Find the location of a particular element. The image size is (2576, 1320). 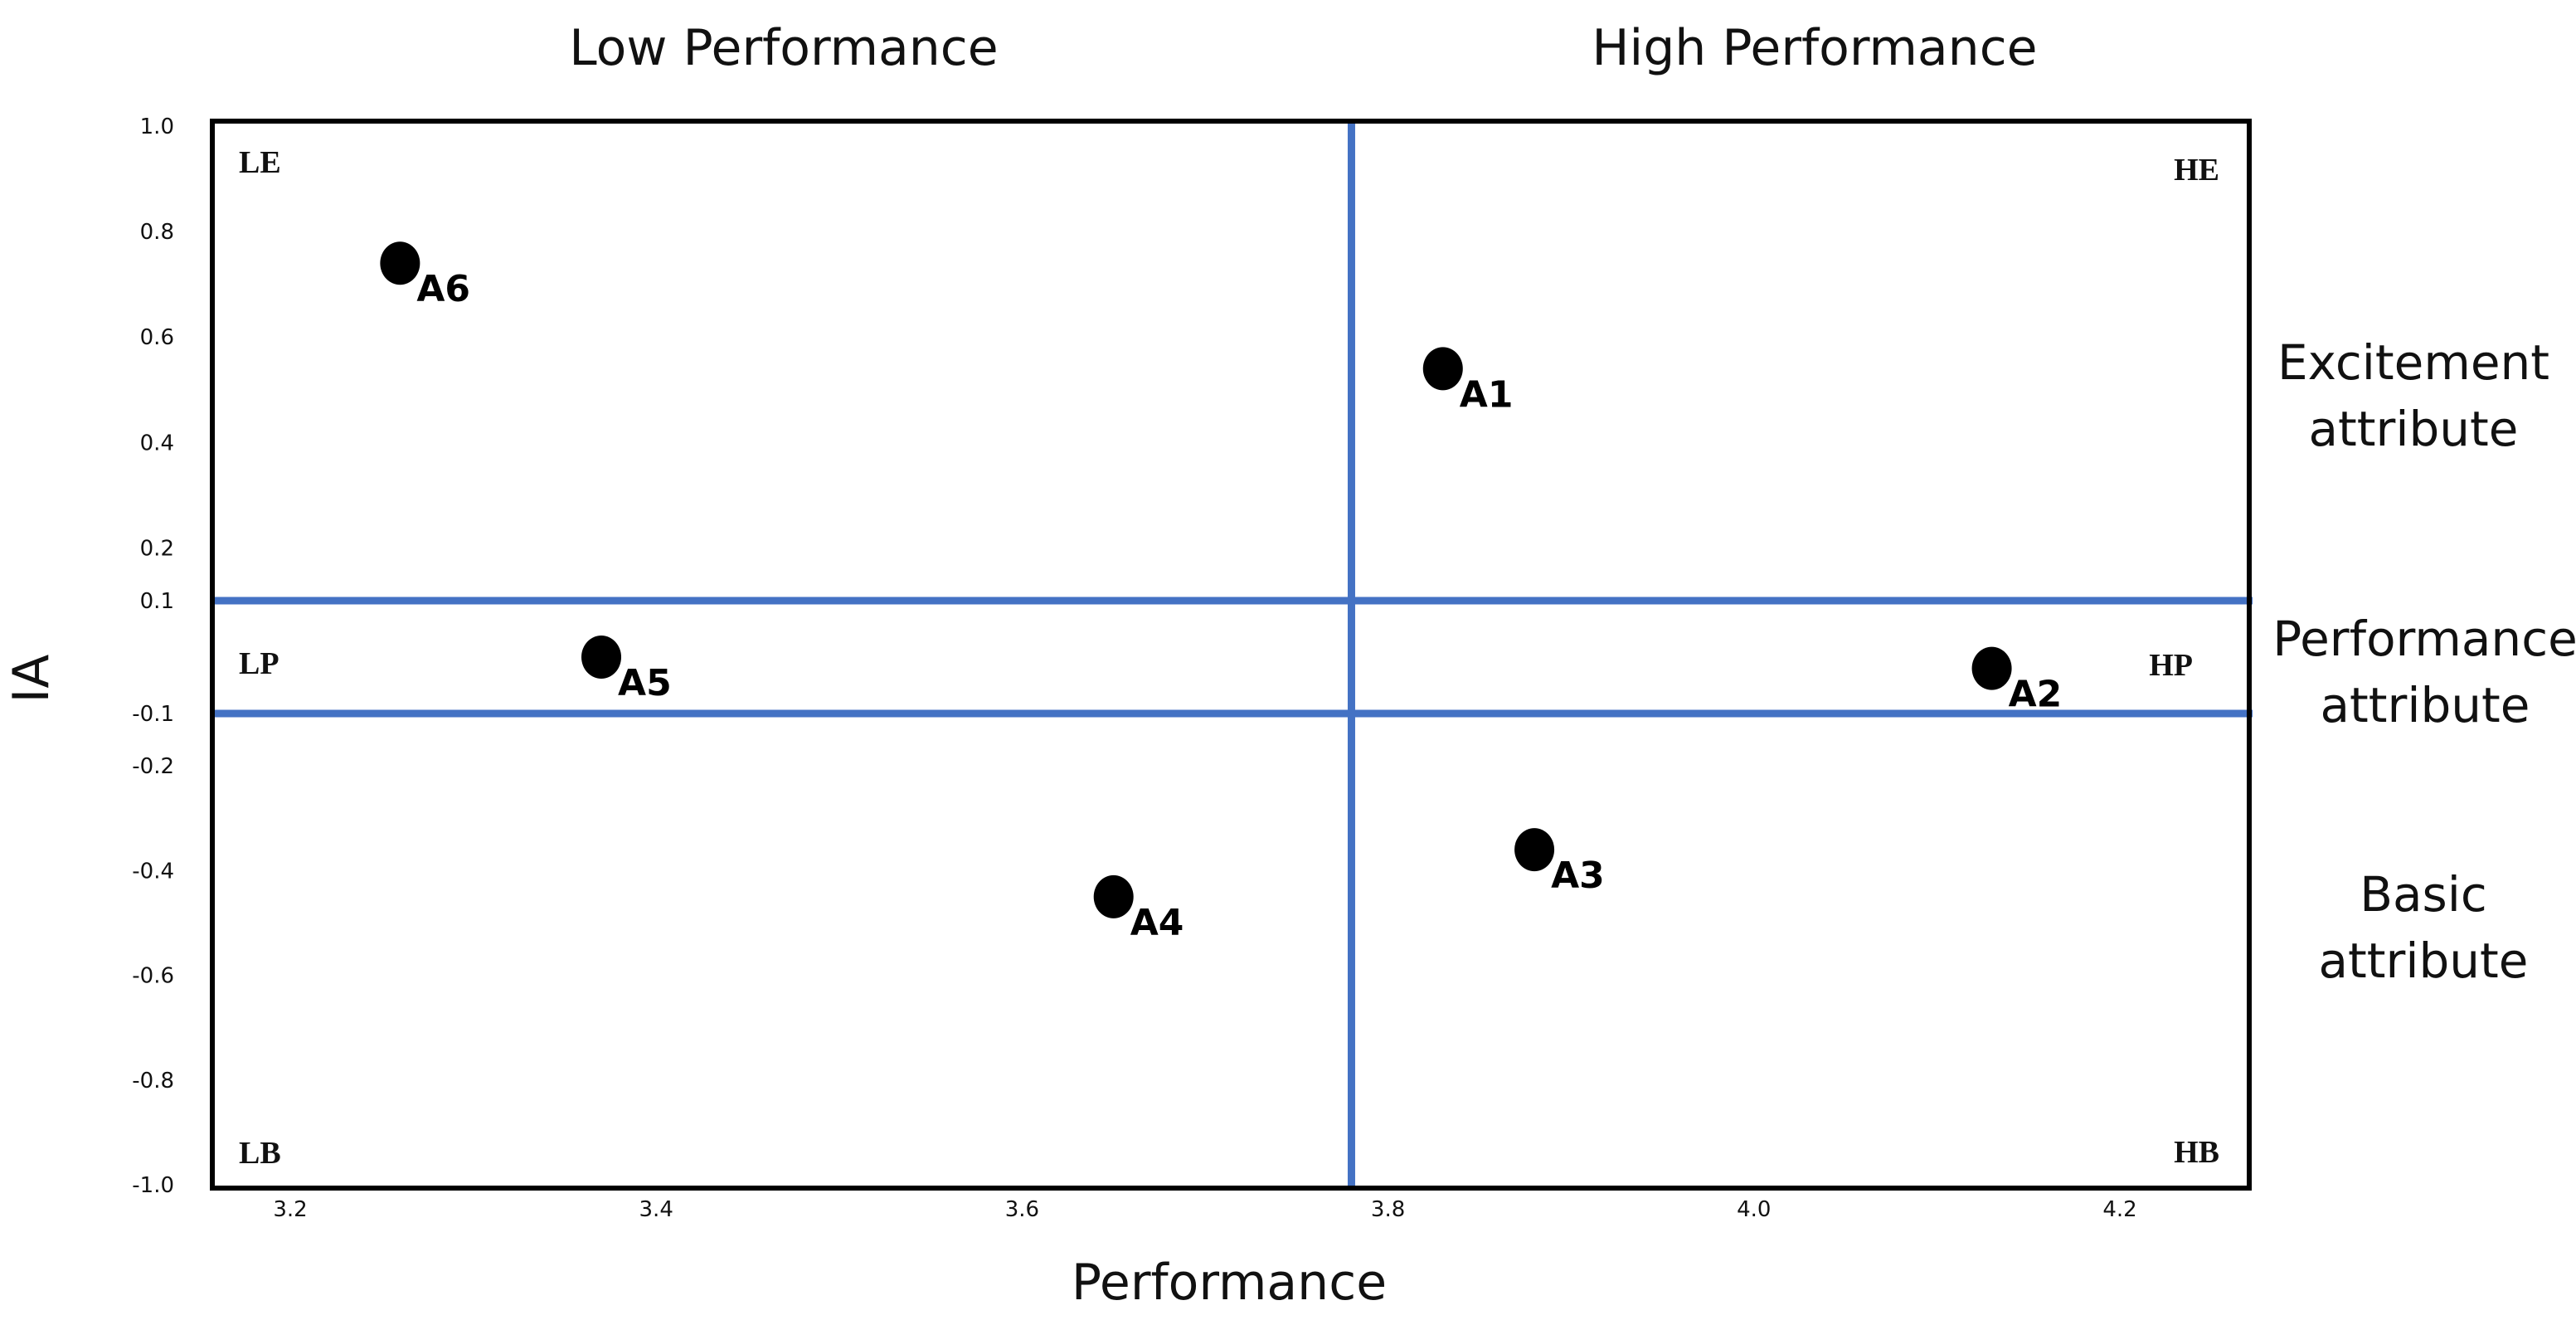

y-tick-label: -0.2 is located at coordinates (153, 767).